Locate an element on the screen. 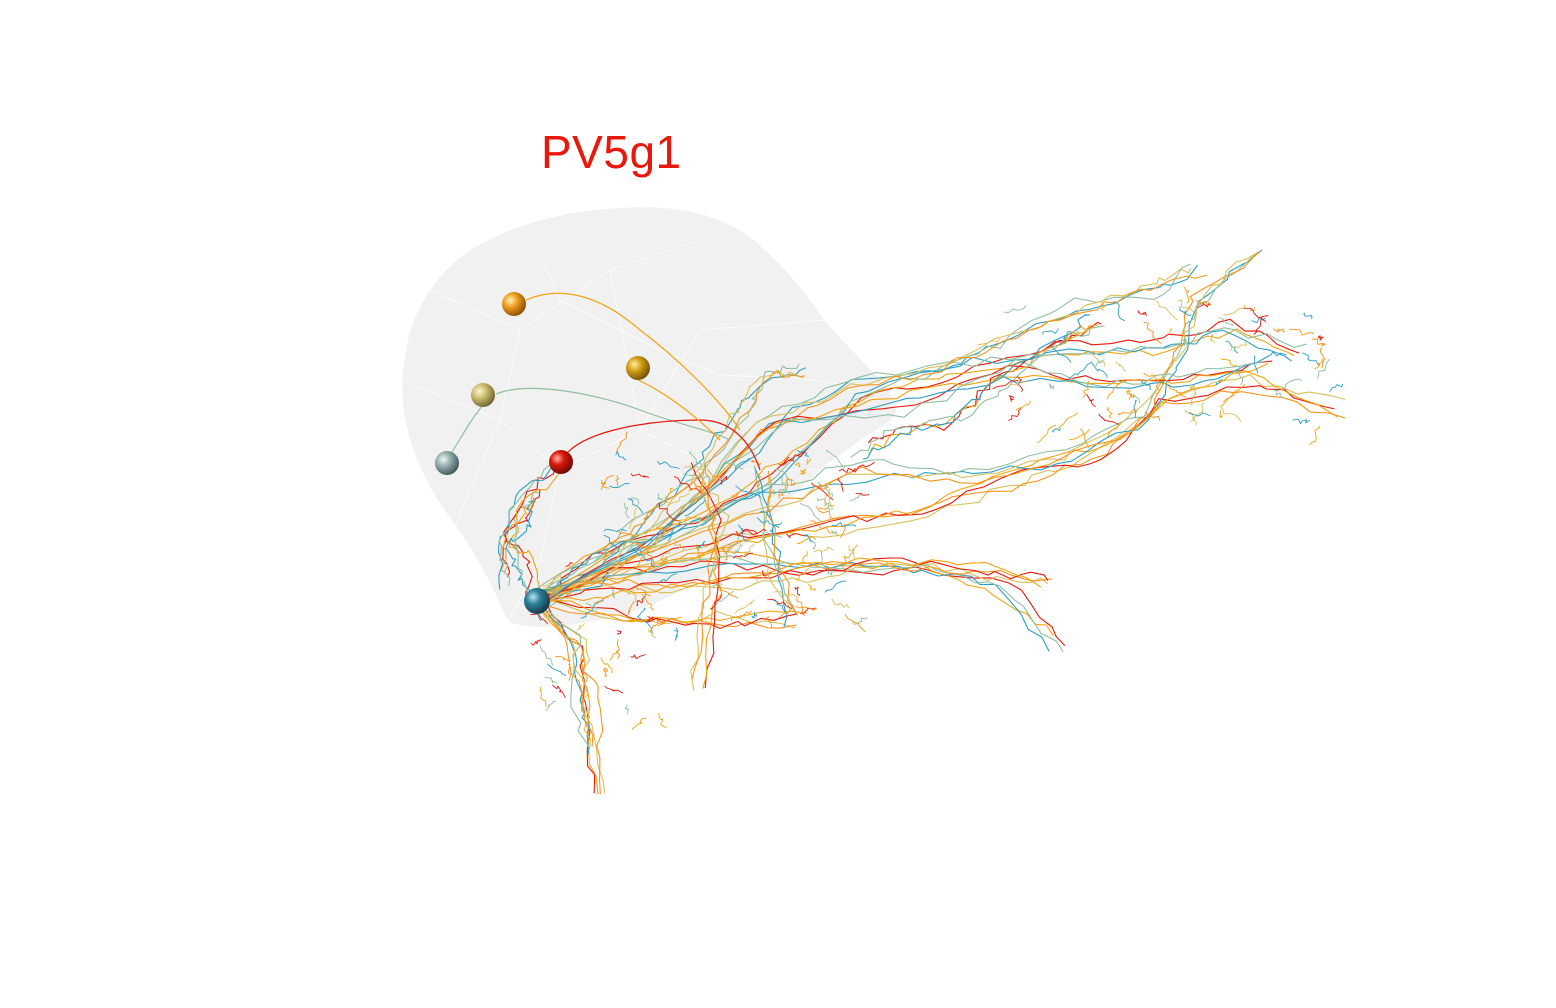  soma-primary-neurites is located at coordinates (605, 381).